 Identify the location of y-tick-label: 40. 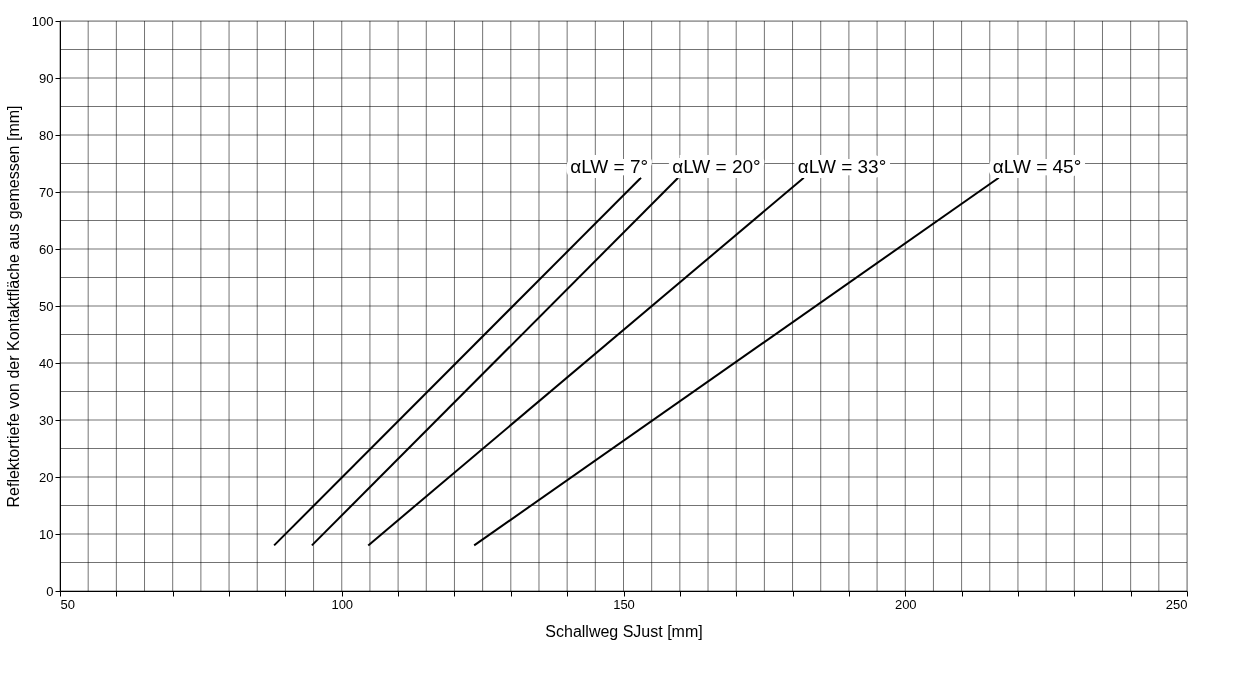
(46, 363).